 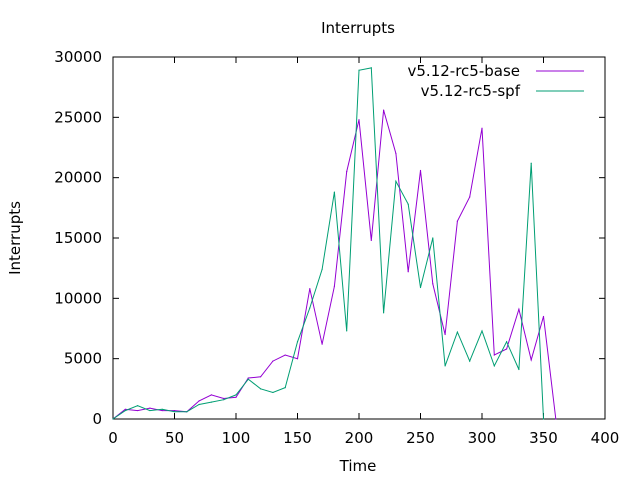 I want to click on x-tick-label: 350, so click(x=543, y=438).